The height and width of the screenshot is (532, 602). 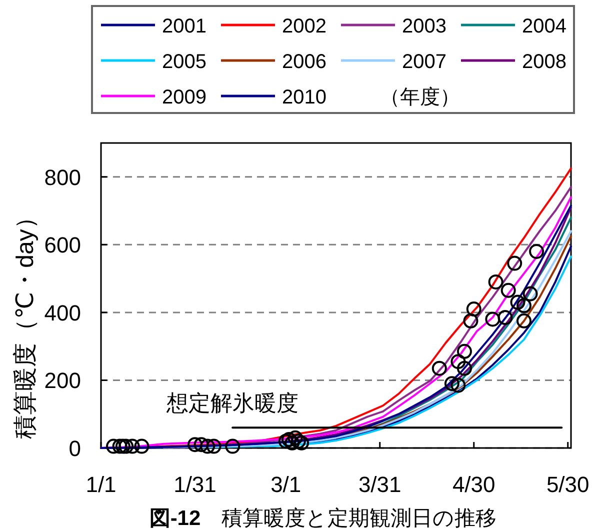 What do you see at coordinates (195, 484) in the screenshot?
I see `x-tick-label: 1/31` at bounding box center [195, 484].